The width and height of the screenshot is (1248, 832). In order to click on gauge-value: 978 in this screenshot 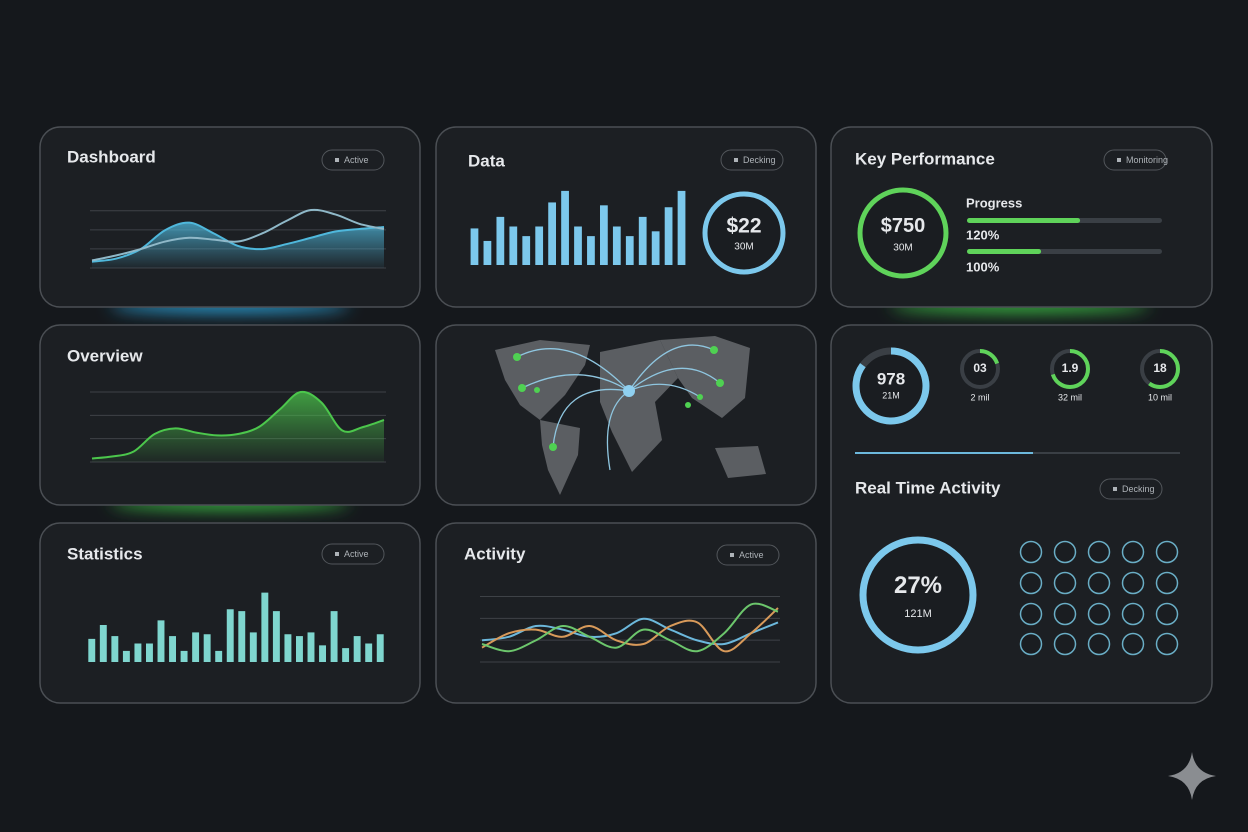, I will do `click(891, 378)`.